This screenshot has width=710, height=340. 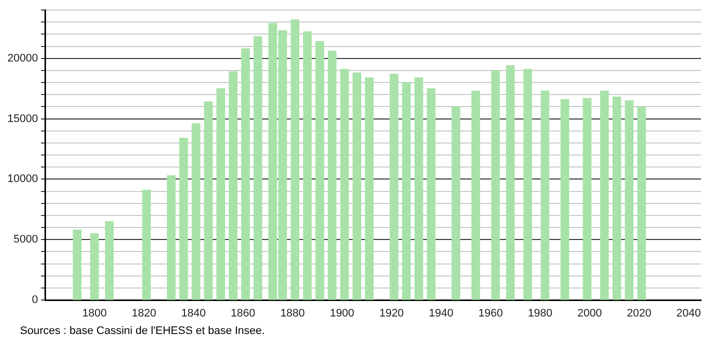 What do you see at coordinates (22, 179) in the screenshot?
I see `y-tick-label: 10000` at bounding box center [22, 179].